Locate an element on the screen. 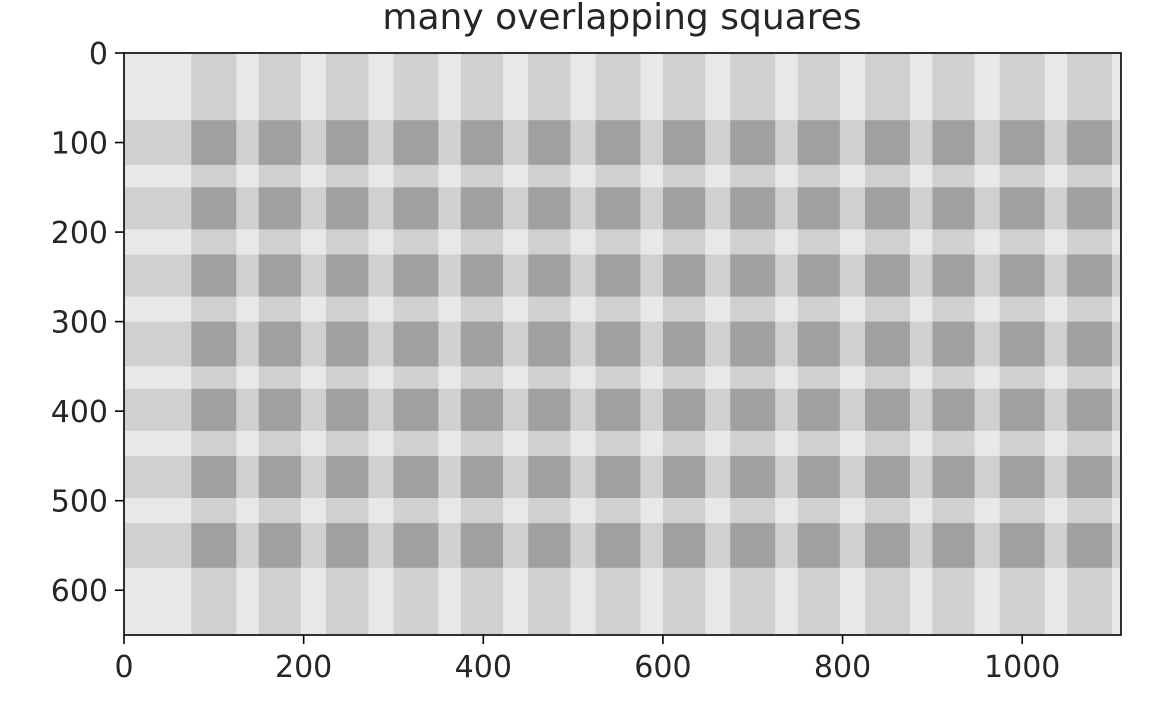 The width and height of the screenshot is (1168, 719). x-axis: 0 200 400 600 800 1000 is located at coordinates (587, 660).